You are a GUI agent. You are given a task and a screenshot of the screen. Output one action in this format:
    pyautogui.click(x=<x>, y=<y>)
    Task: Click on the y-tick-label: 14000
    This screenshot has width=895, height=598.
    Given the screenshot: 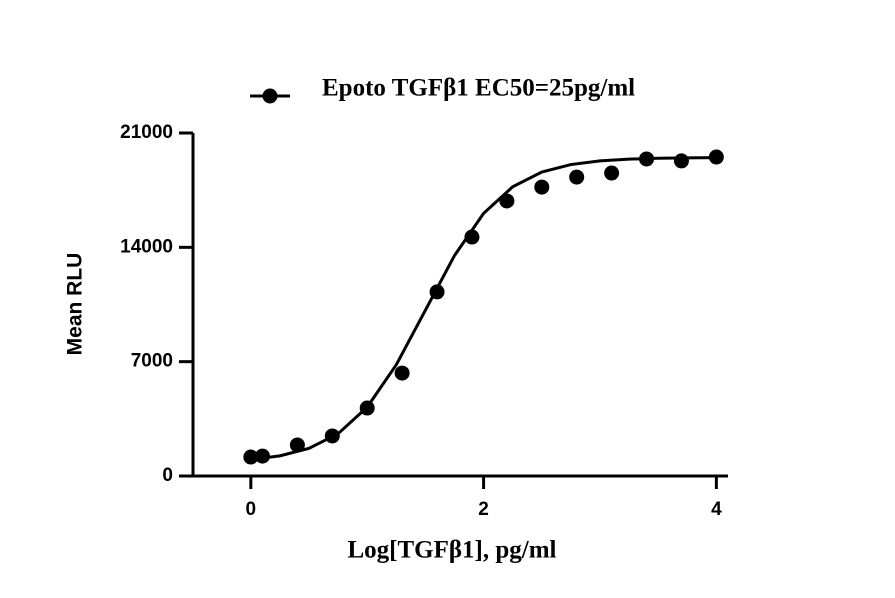 What is the action you would take?
    pyautogui.click(x=146, y=246)
    